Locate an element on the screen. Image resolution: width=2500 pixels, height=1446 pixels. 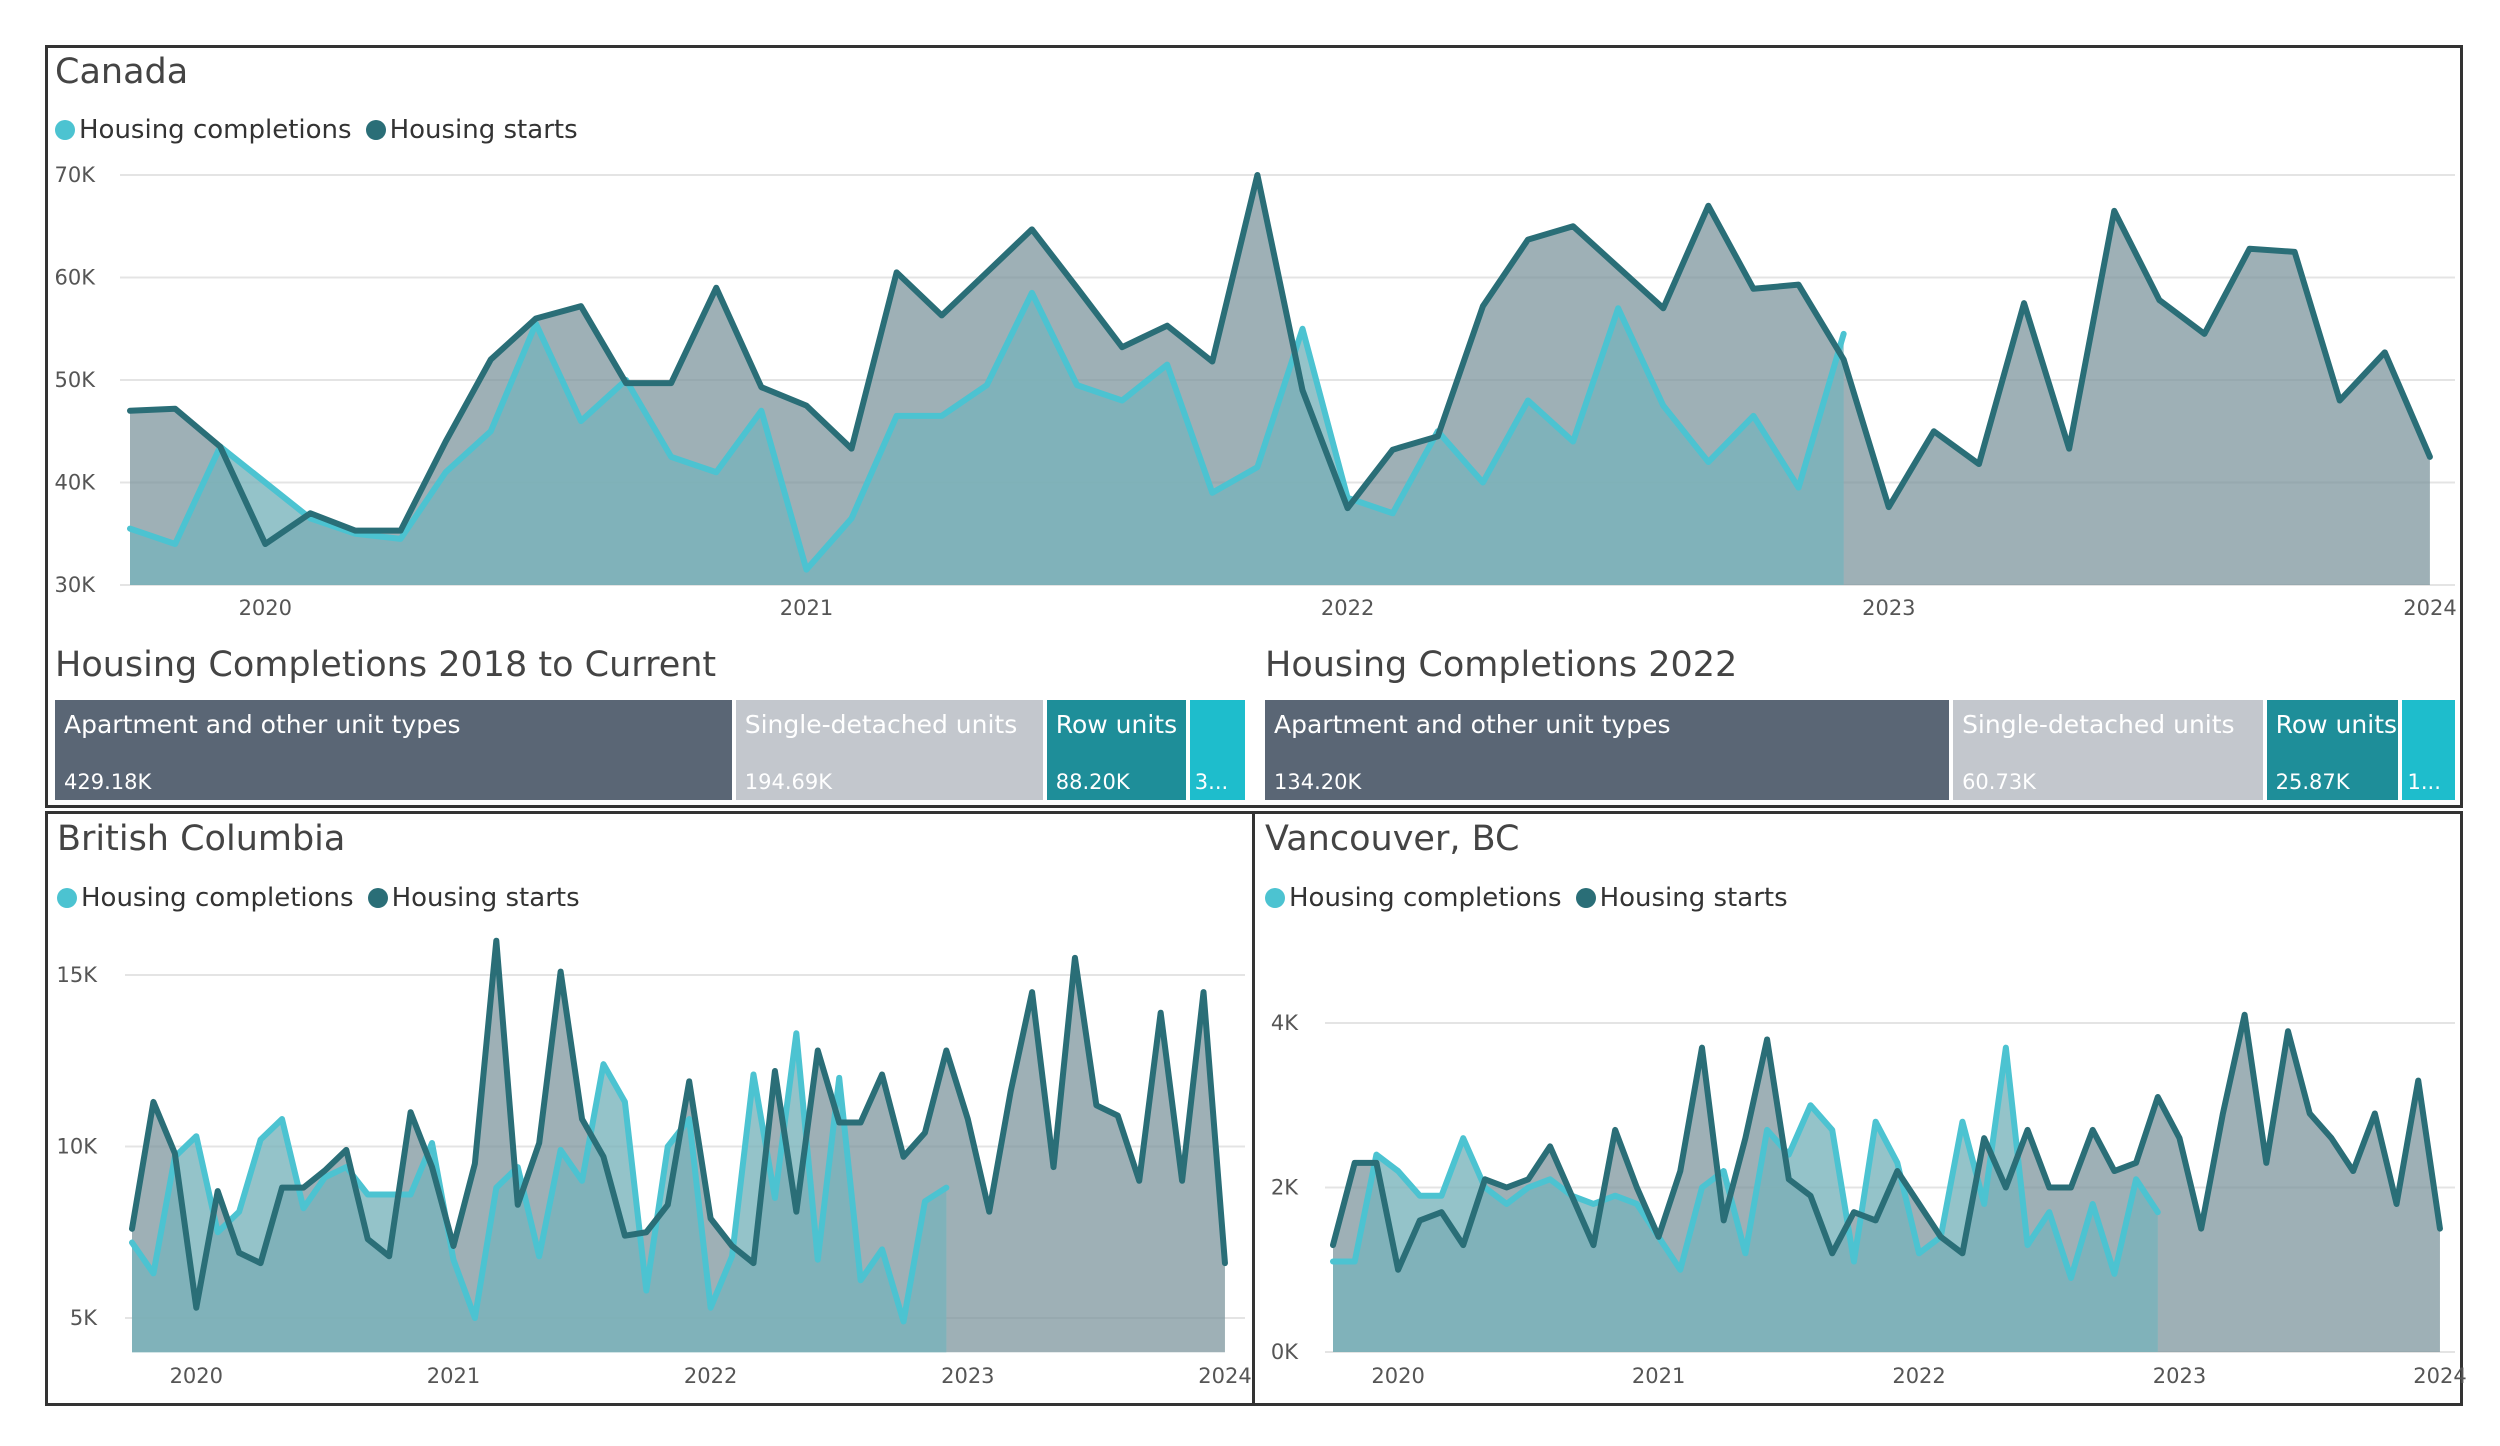
y-tick-label: 30K is located at coordinates (76, 585).